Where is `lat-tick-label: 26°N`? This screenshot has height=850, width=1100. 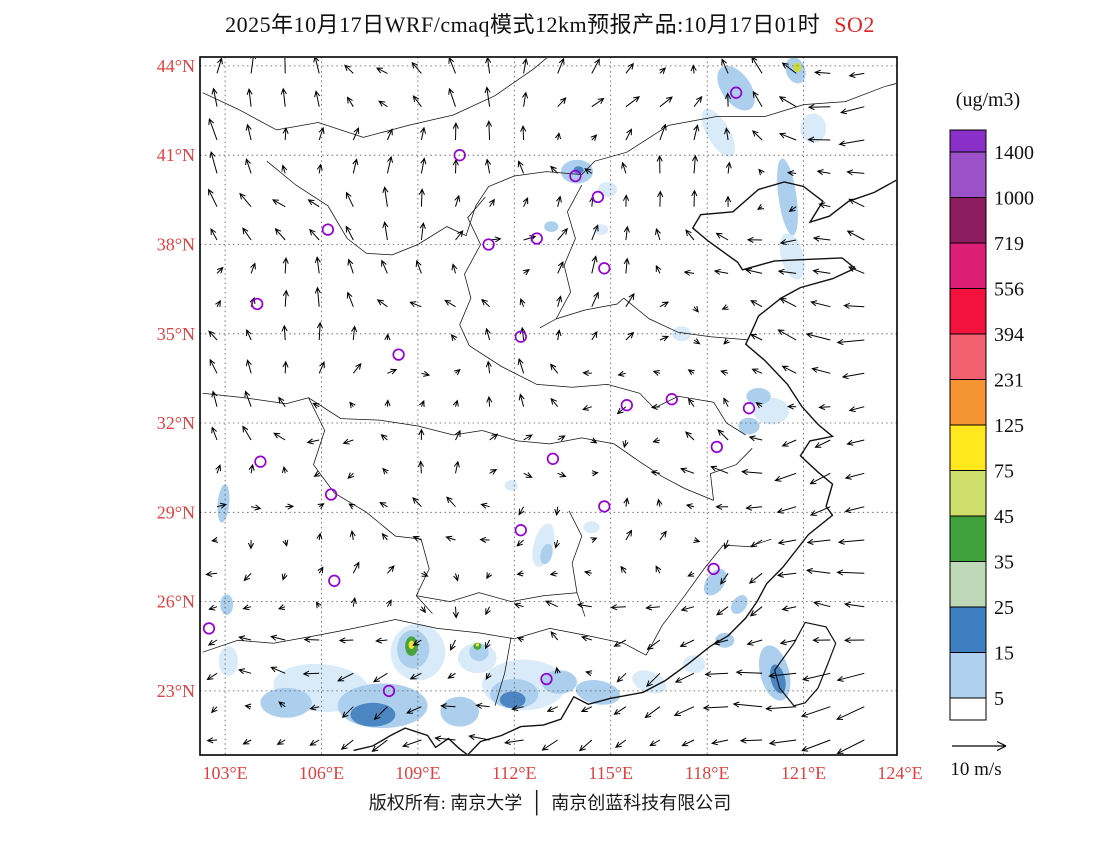
lat-tick-label: 26°N is located at coordinates (176, 602).